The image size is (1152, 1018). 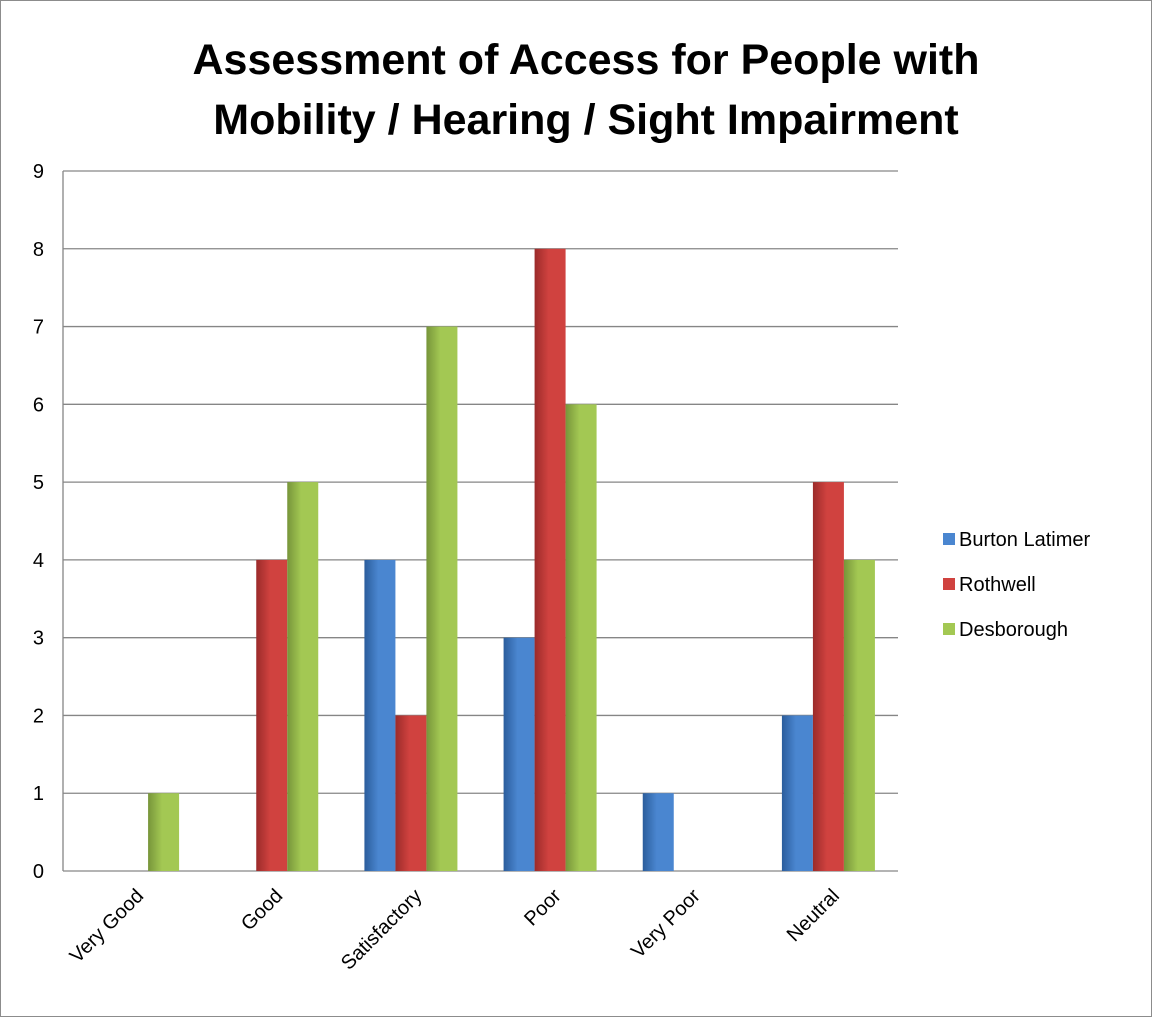 What do you see at coordinates (38, 250) in the screenshot?
I see `y-tick-label-8: 8` at bounding box center [38, 250].